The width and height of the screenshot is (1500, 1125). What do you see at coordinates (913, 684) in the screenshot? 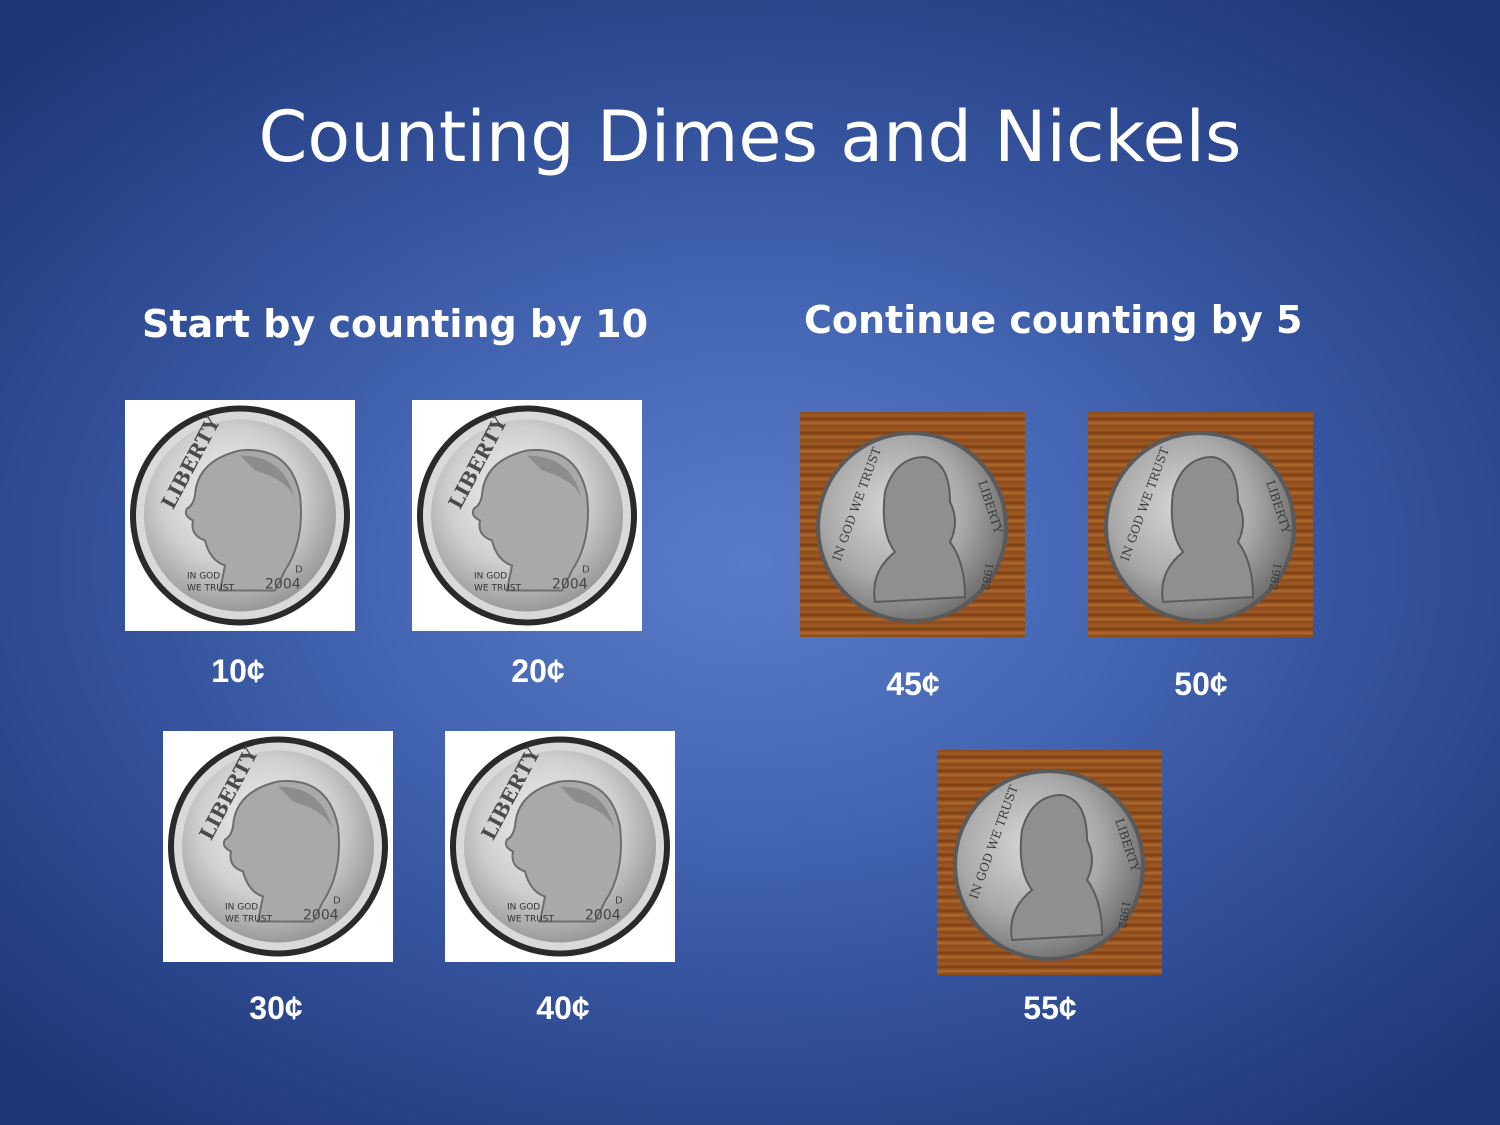
I see `nickel-amount-label: 45¢` at bounding box center [913, 684].